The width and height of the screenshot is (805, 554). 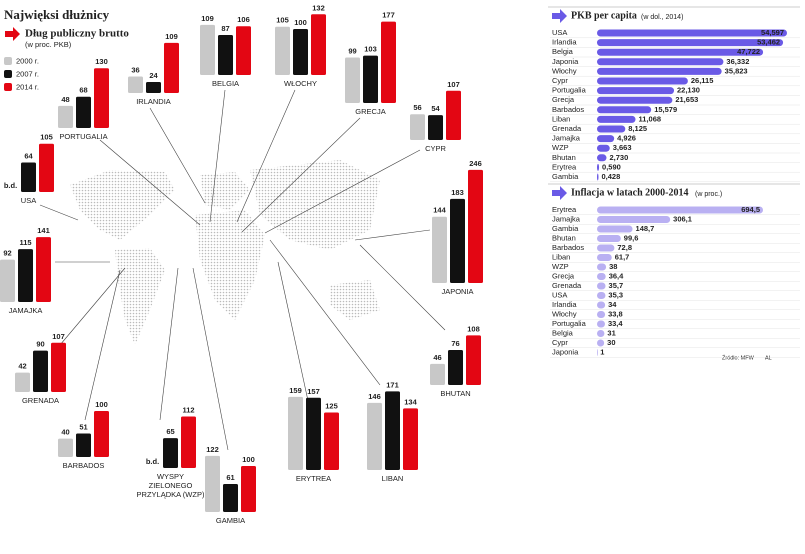 I want to click on credit: AL, so click(x=768, y=358).